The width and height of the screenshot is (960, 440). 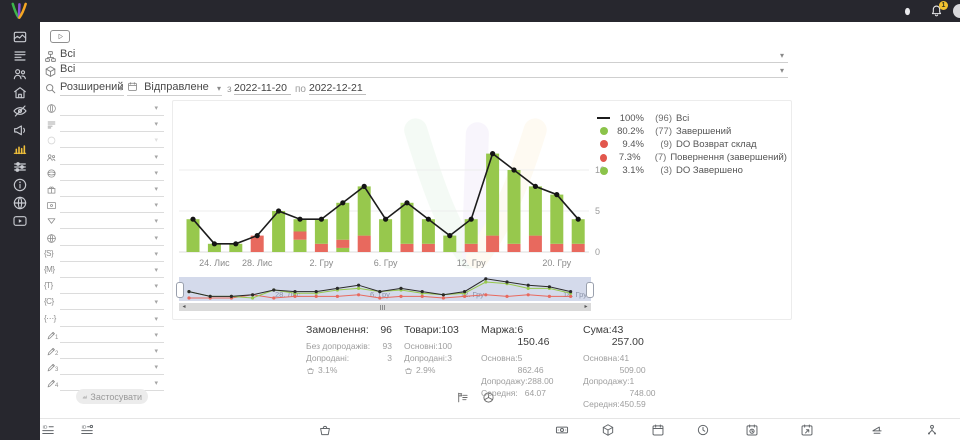 What do you see at coordinates (608, 430) in the screenshot?
I see `package-icon` at bounding box center [608, 430].